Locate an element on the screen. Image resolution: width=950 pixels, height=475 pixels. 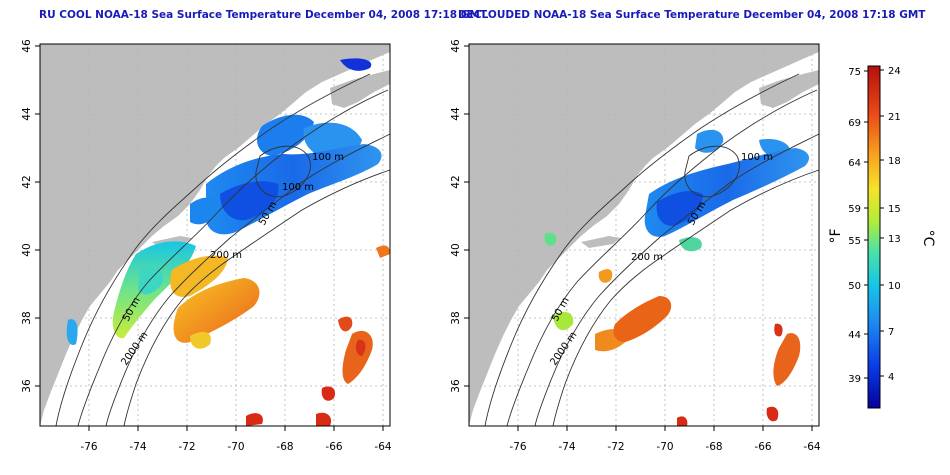
c-tick: 18 is located at coordinates (894, 161).